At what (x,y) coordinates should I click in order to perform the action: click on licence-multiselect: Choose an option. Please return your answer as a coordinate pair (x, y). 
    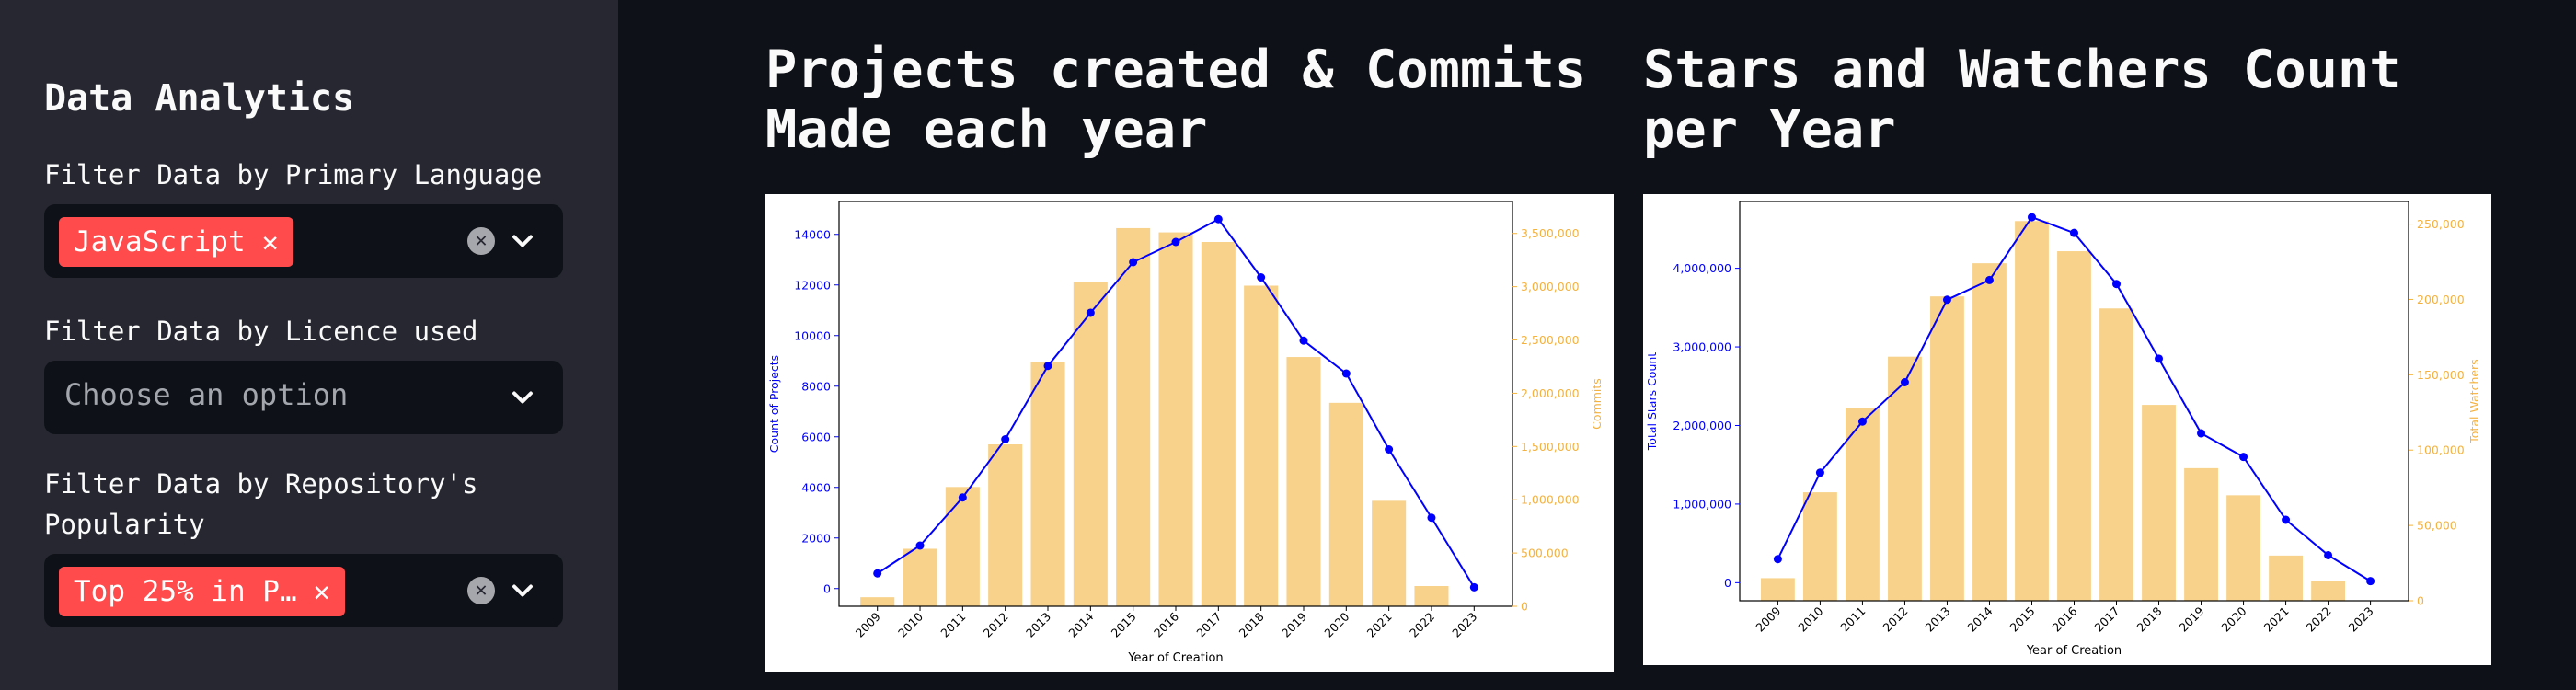
    Looking at the image, I should click on (303, 397).